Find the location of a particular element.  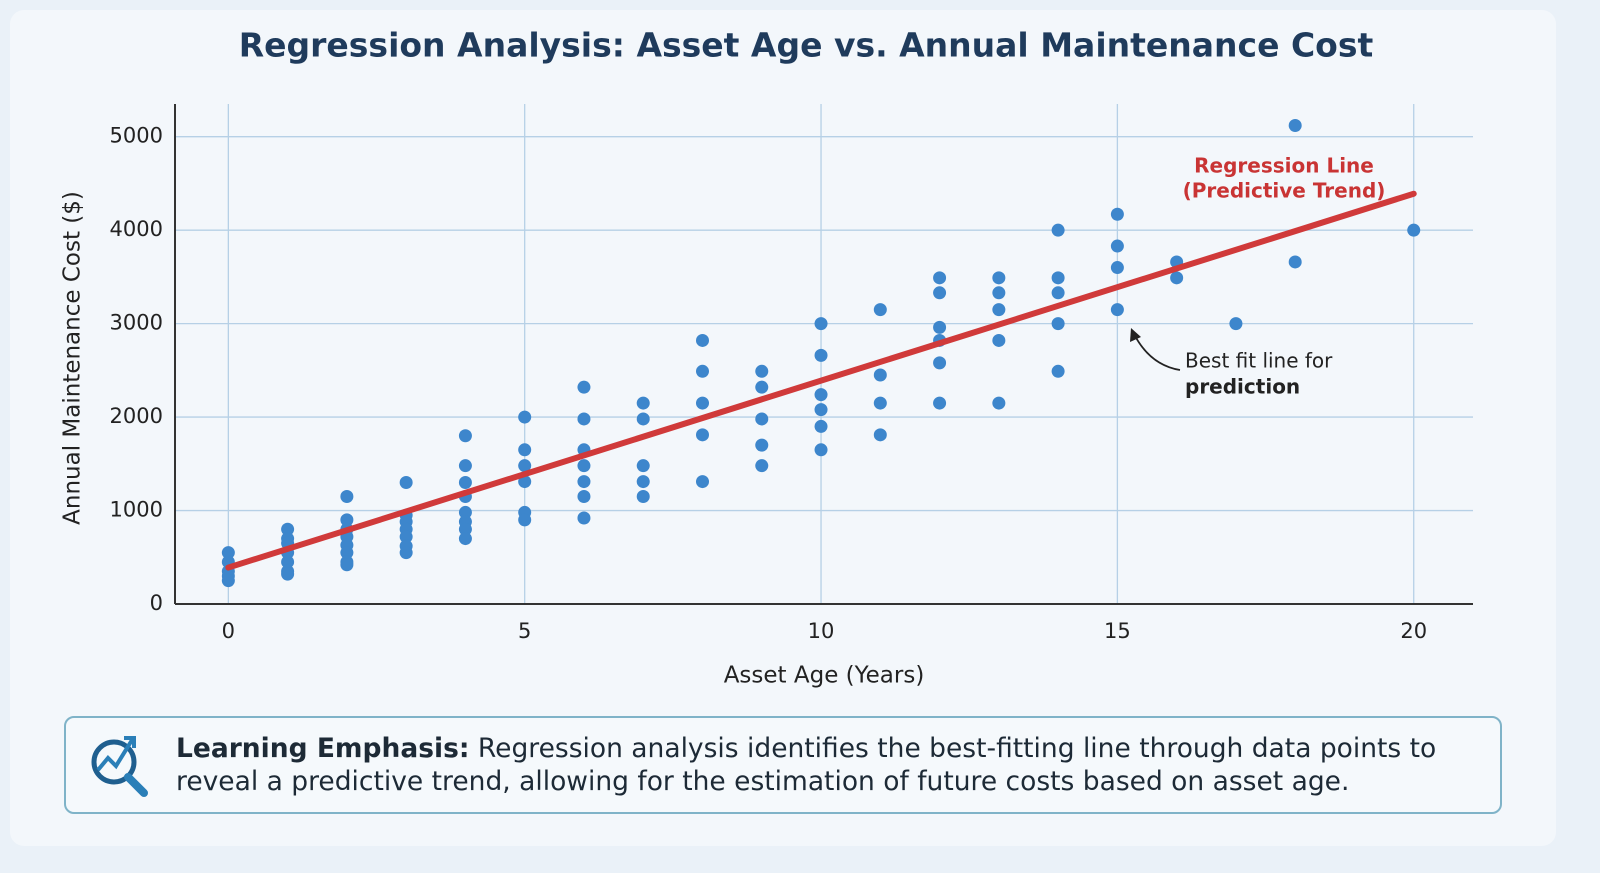

annotation: (Predictive Trend) is located at coordinates (1284, 191).